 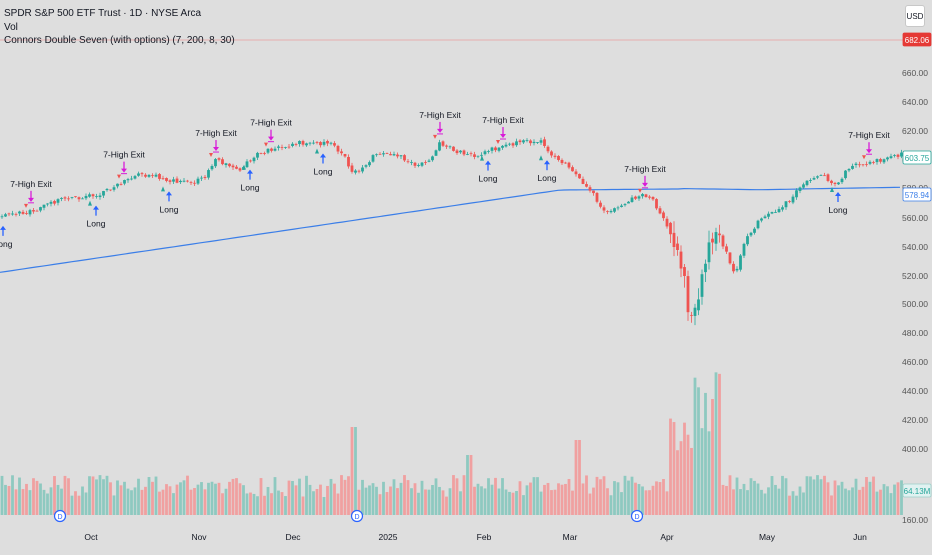 What do you see at coordinates (864, 157) in the screenshot?
I see `exit-triangle` at bounding box center [864, 157].